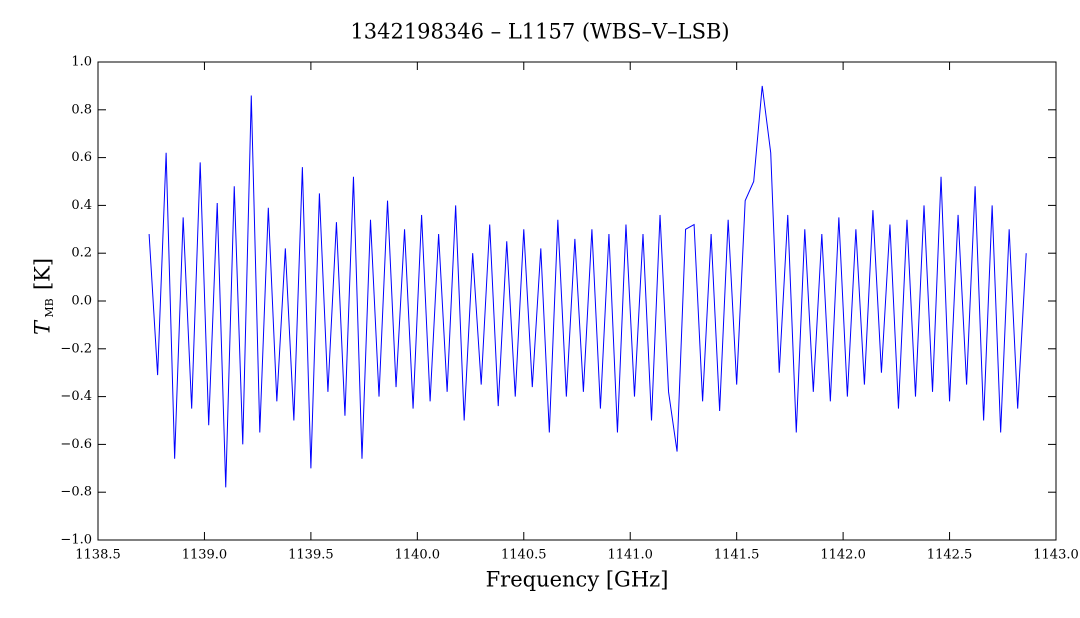 Image resolution: width=1080 pixels, height=618 pixels. What do you see at coordinates (43, 327) in the screenshot?
I see `y-label-symbol: T` at bounding box center [43, 327].